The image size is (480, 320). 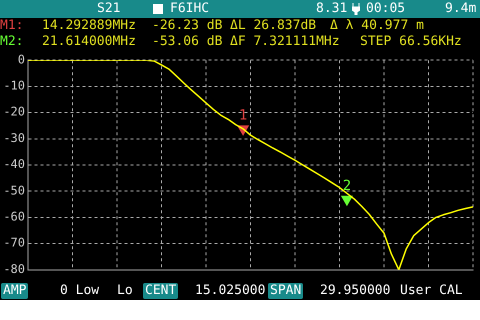 I want to click on text: 00:05, so click(x=386, y=9).